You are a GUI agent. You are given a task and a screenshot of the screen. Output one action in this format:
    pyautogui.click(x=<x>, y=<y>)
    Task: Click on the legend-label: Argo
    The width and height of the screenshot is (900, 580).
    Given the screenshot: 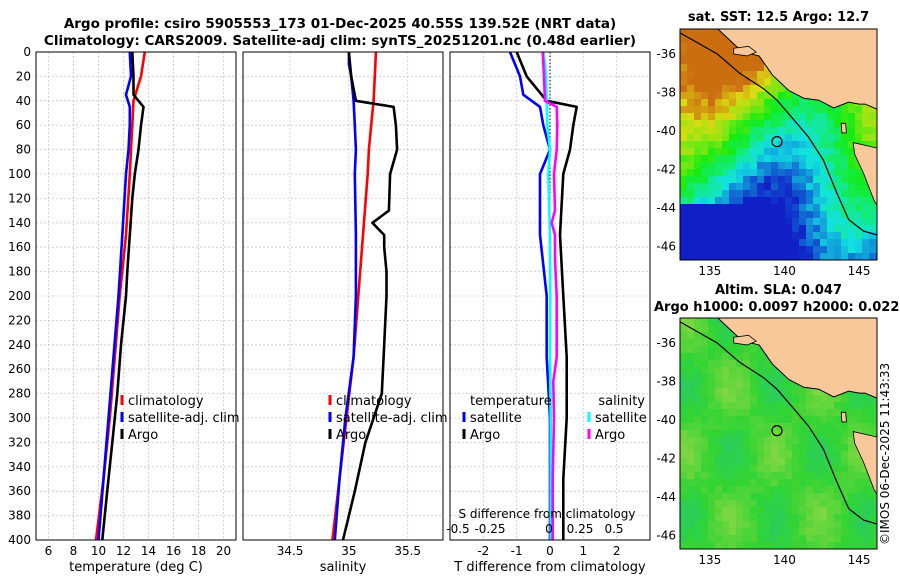 What is the action you would take?
    pyautogui.click(x=143, y=435)
    